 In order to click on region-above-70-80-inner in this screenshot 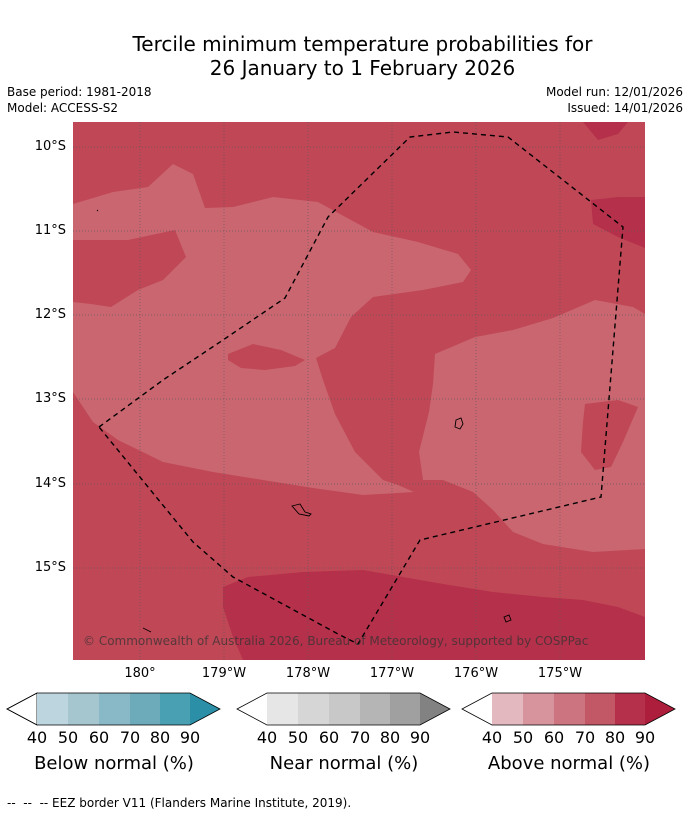, I will do `click(129, 268)`.